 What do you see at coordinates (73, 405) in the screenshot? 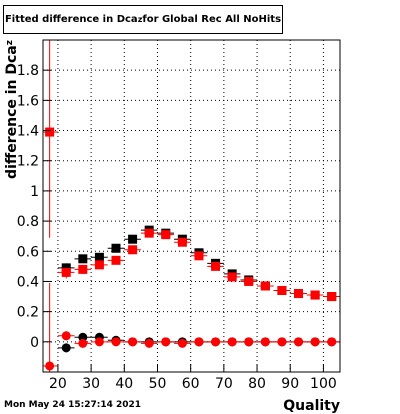
I see `timestamp: Mon May 24 15:27:14 2021` at bounding box center [73, 405].